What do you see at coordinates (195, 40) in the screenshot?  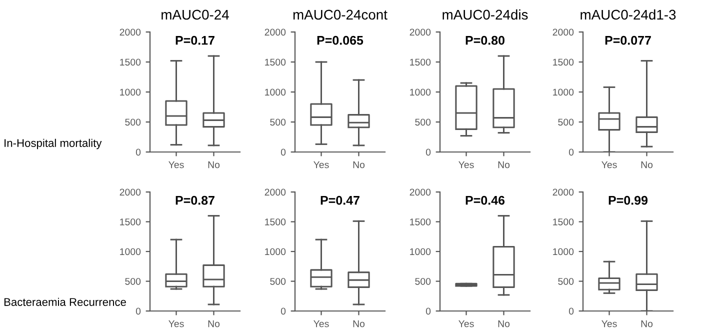 I see `annotation: P=0.17` at bounding box center [195, 40].